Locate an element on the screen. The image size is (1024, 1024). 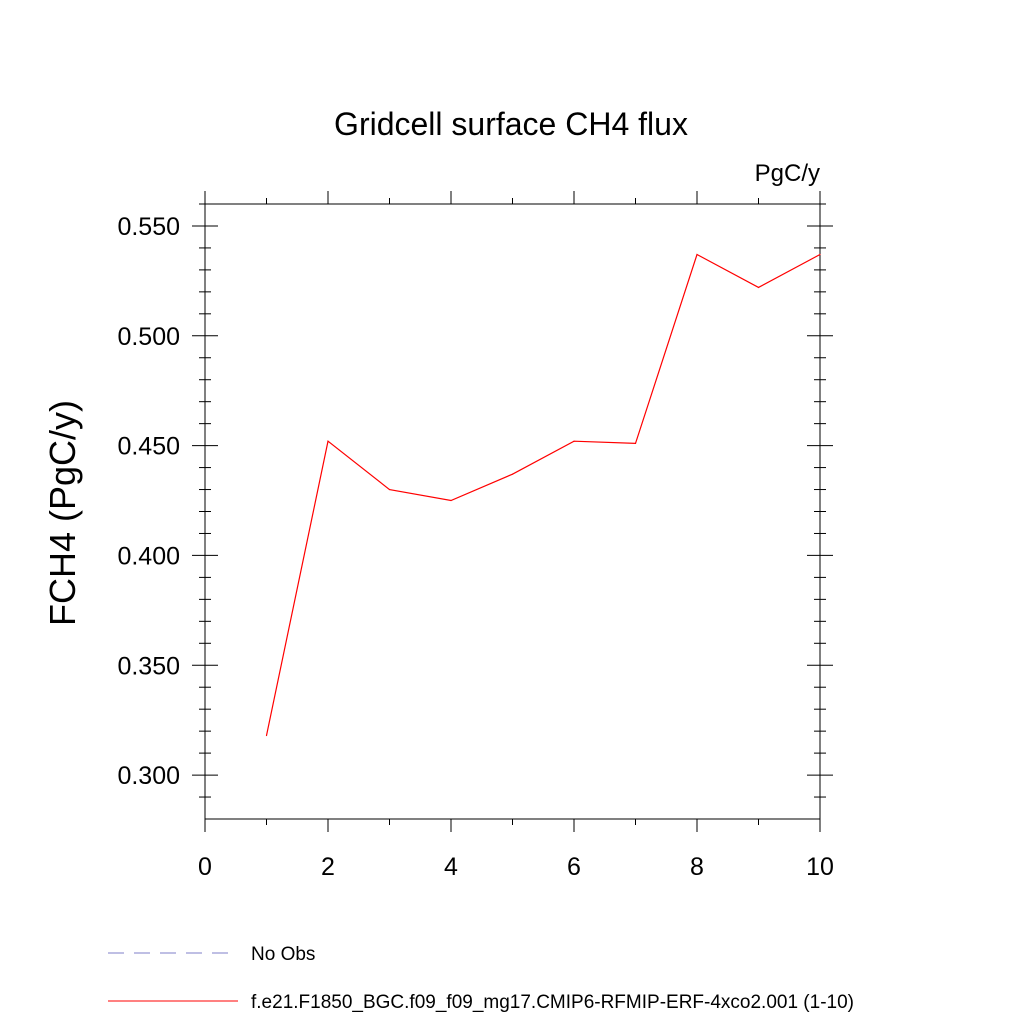
x-tick-label: 8 is located at coordinates (697, 867).